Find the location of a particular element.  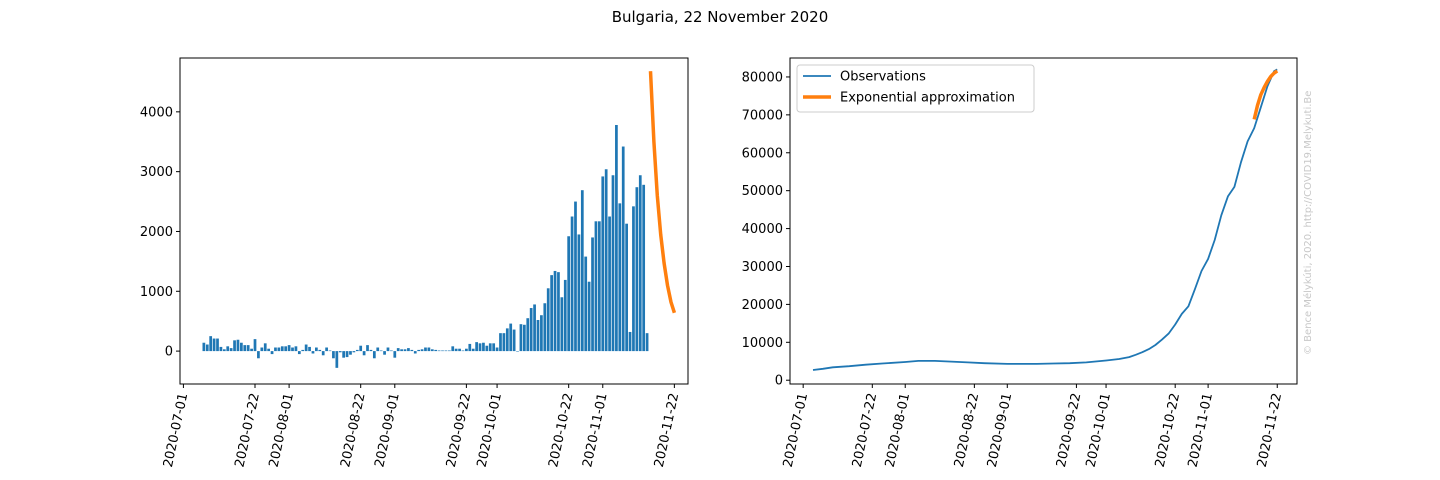

left-x-tick-label: 2020-08-22 is located at coordinates (353, 430).